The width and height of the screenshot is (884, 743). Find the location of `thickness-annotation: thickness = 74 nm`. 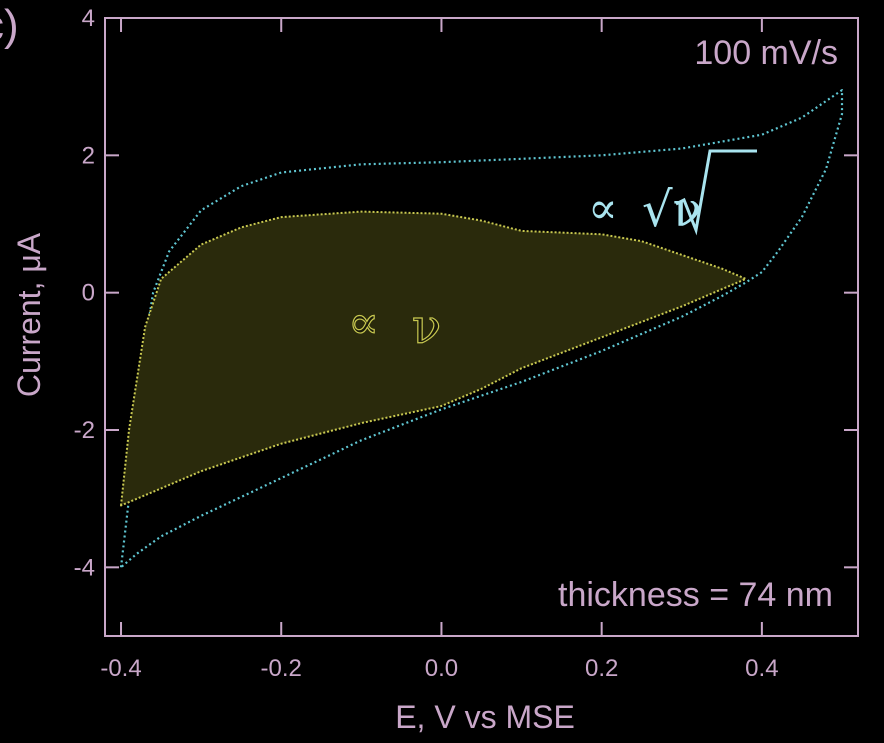

thickness-annotation: thickness = 74 nm is located at coordinates (695, 595).